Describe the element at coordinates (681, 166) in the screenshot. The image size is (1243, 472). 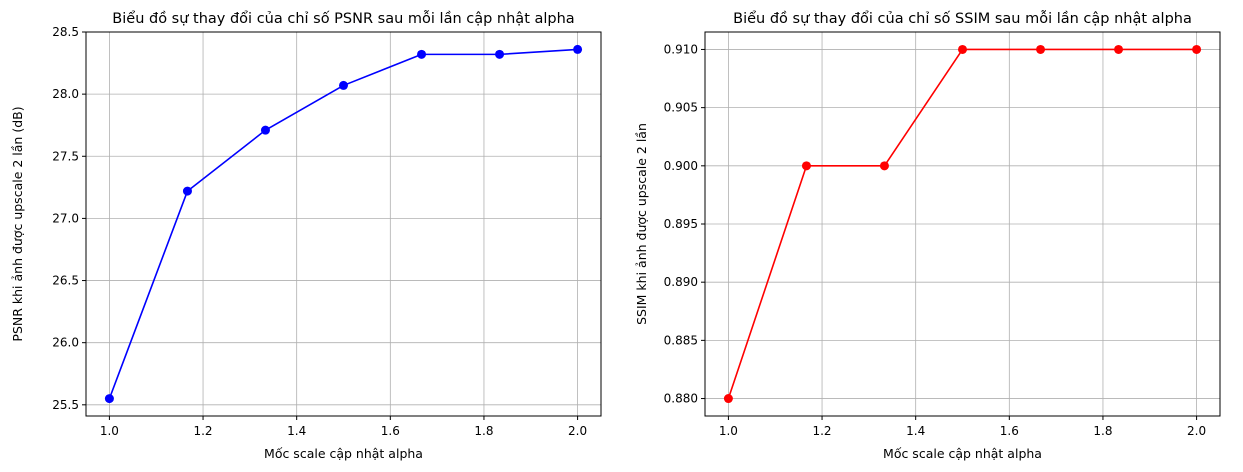
I see `y-tick-label: 0.900` at that location.